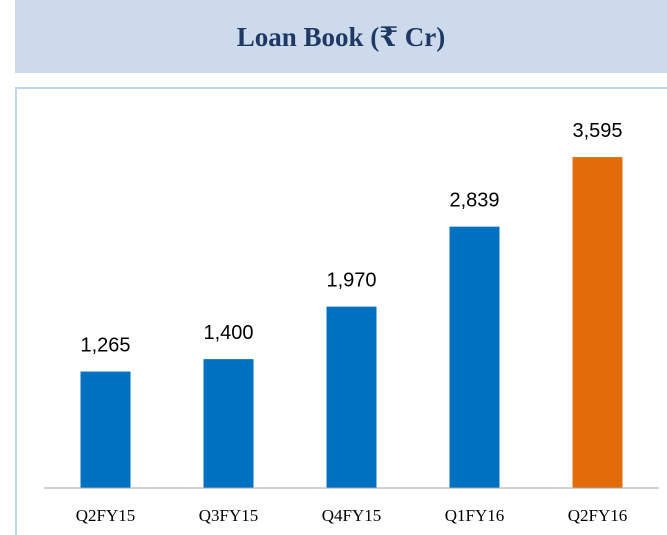 The width and height of the screenshot is (667, 535). What do you see at coordinates (597, 131) in the screenshot?
I see `value-label: 3,595` at bounding box center [597, 131].